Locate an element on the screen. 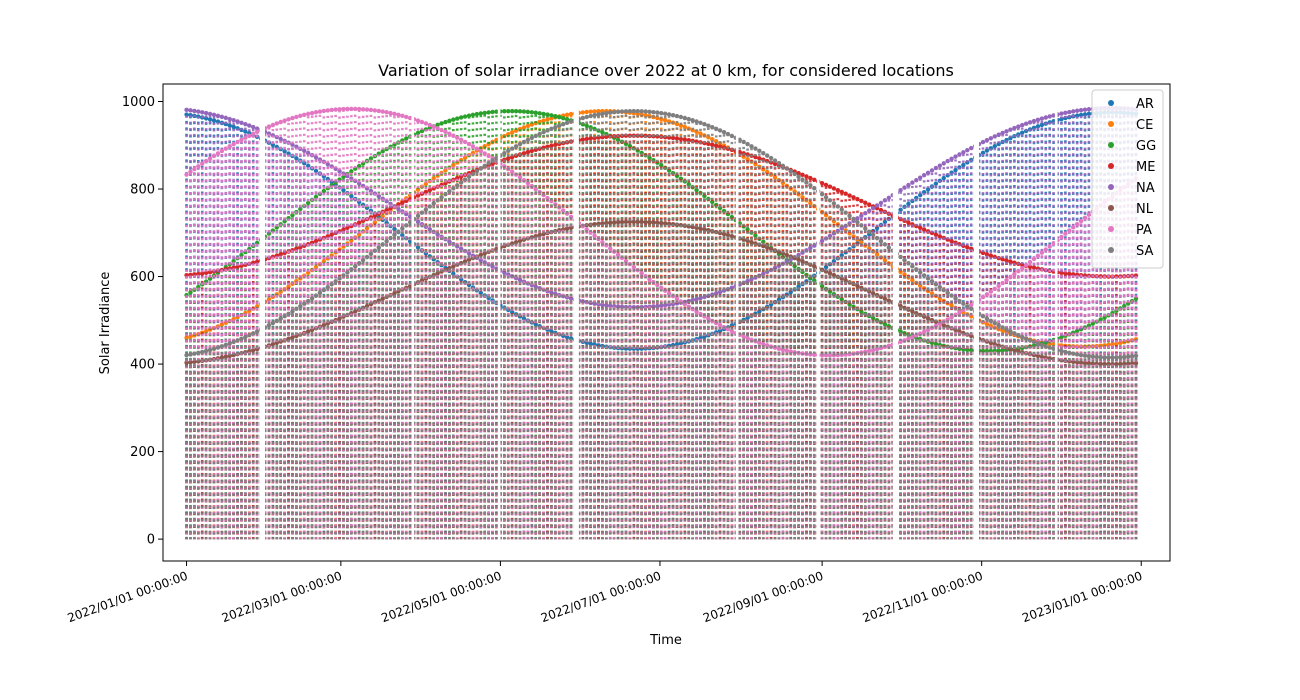 The height and width of the screenshot is (700, 1300). data-point-ce is located at coordinates (567, 114).